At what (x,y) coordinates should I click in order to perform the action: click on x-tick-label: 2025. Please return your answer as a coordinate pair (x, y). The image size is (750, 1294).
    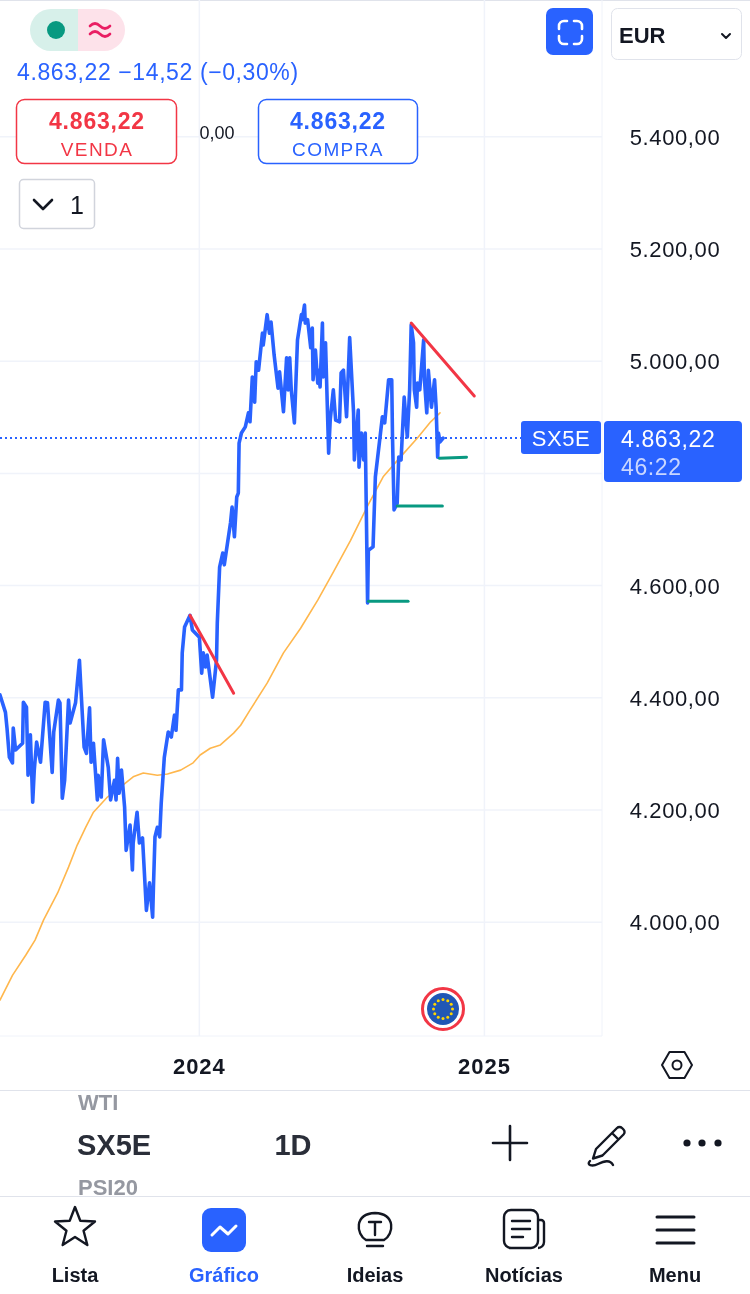
    Looking at the image, I should click on (484, 1066).